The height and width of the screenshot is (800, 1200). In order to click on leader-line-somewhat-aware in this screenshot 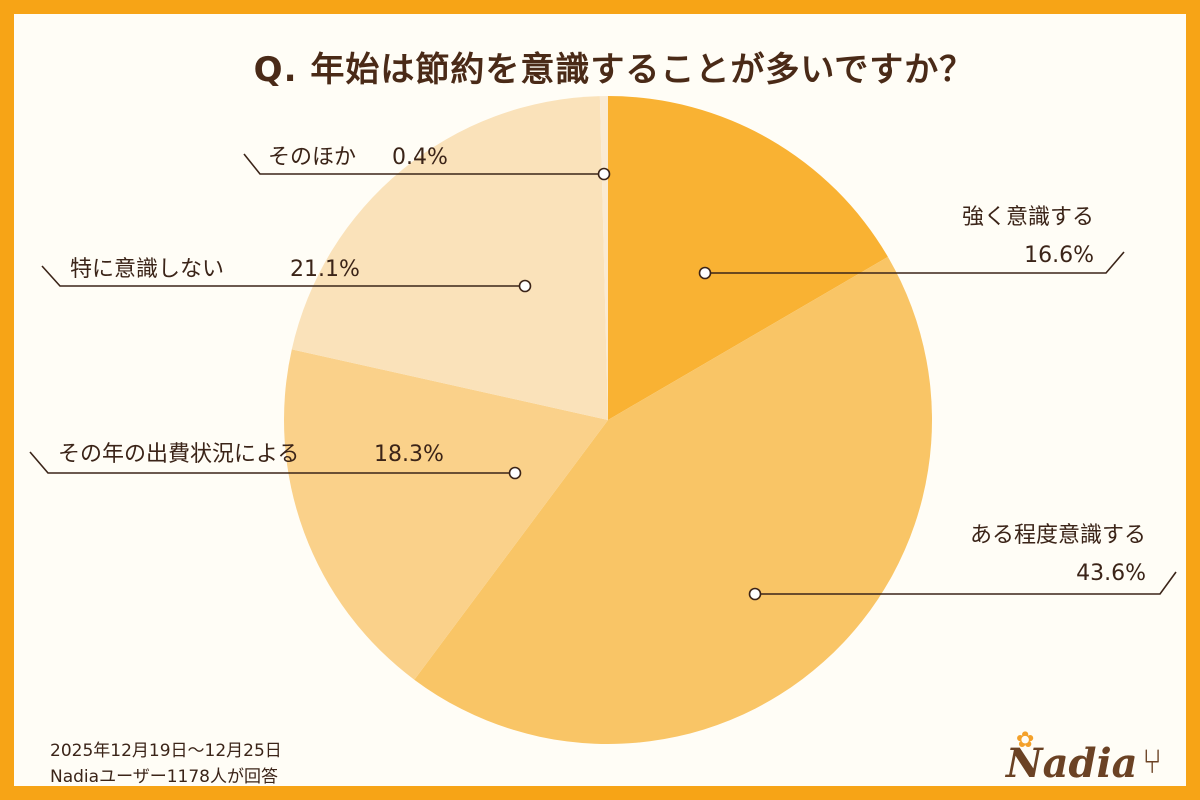, I will do `click(966, 583)`.